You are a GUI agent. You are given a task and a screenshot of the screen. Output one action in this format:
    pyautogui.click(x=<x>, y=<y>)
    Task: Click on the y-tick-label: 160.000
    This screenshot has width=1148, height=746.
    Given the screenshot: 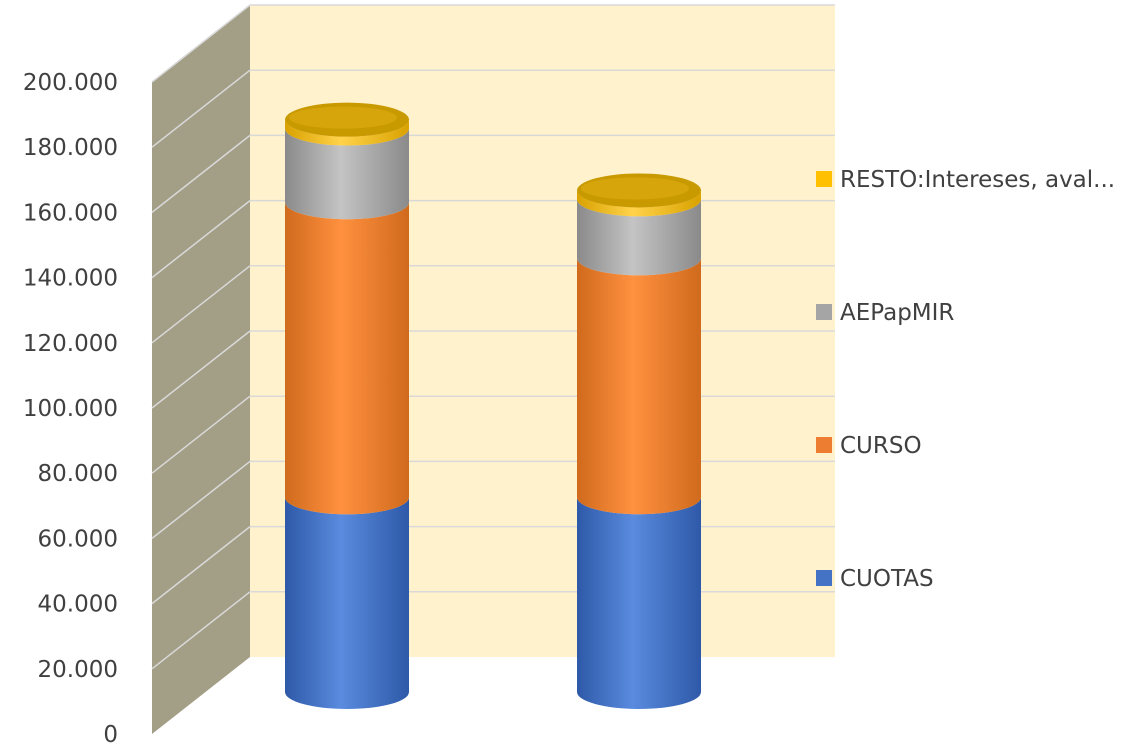 What is the action you would take?
    pyautogui.click(x=70, y=213)
    